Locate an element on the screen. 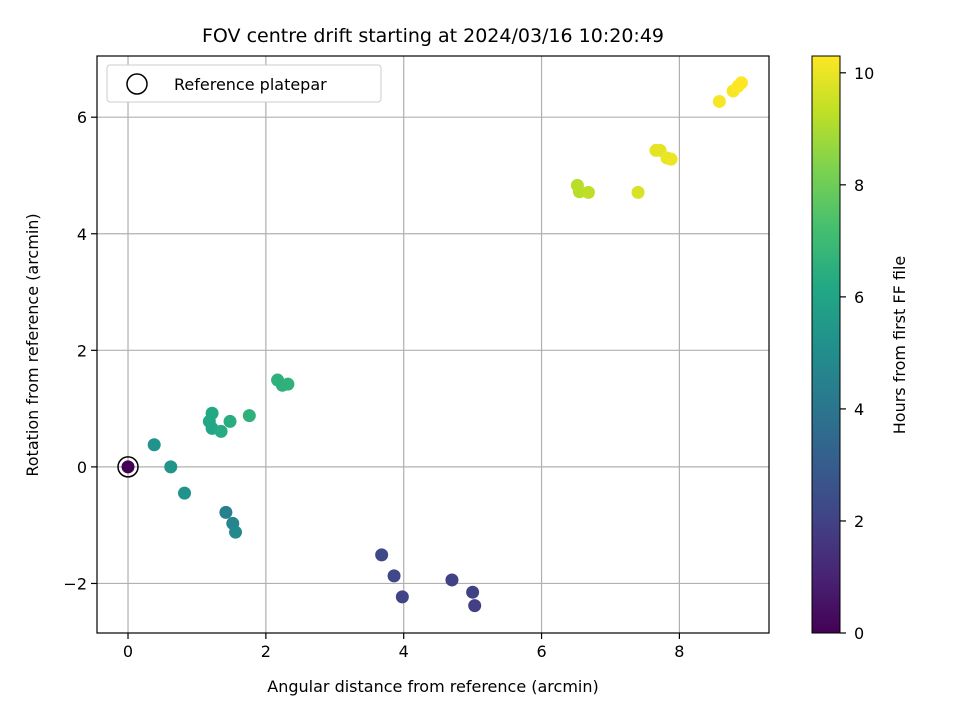 Image resolution: width=960 pixels, height=720 pixels. reference-marker is located at coordinates (128, 467).